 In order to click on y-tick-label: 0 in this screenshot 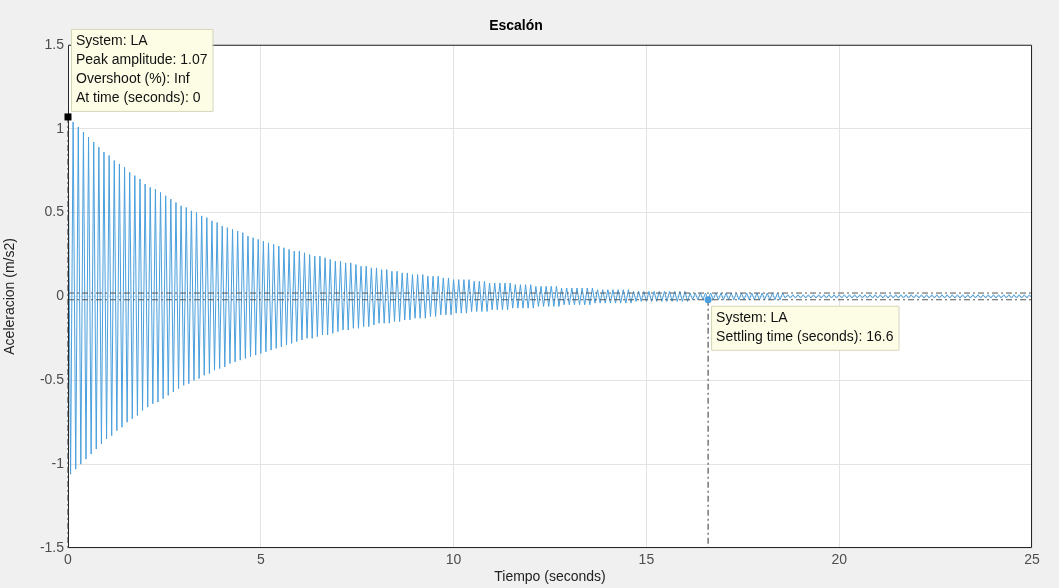, I will do `click(60, 295)`.